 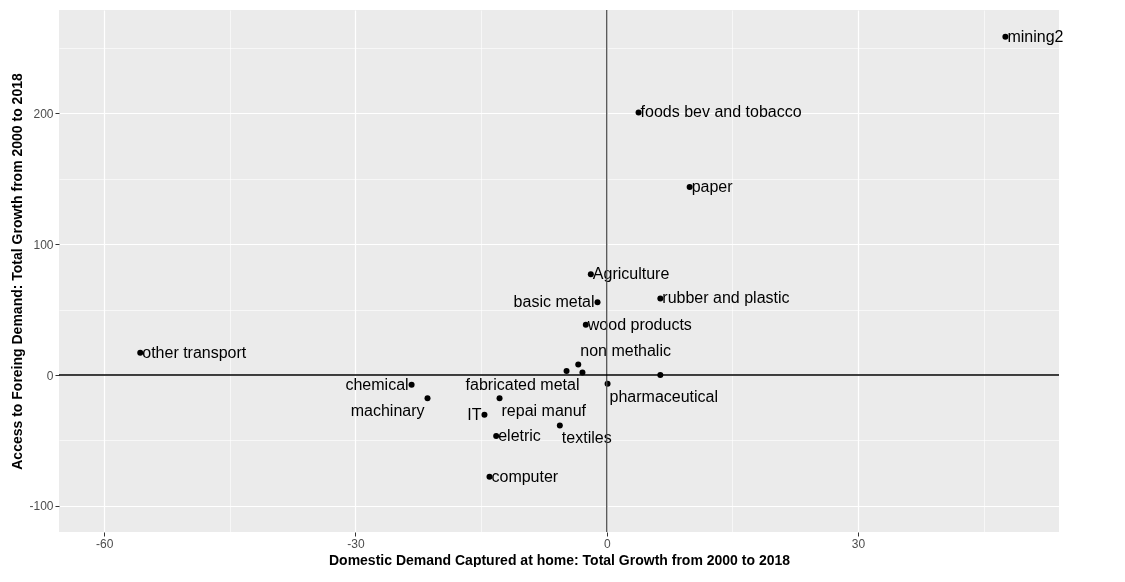 I want to click on data-label: foods bev and tobacco, so click(x=721, y=112).